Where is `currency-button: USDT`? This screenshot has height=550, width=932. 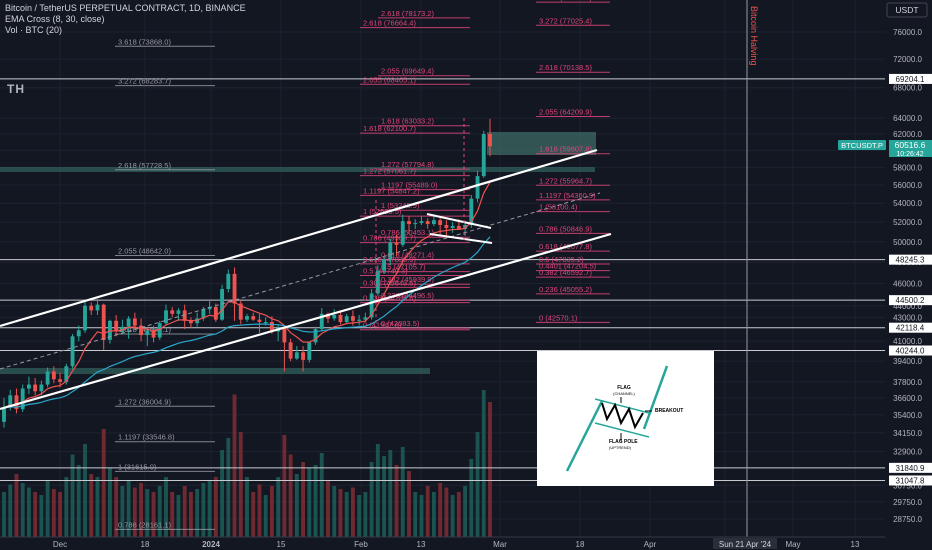
currency-button: USDT is located at coordinates (907, 10).